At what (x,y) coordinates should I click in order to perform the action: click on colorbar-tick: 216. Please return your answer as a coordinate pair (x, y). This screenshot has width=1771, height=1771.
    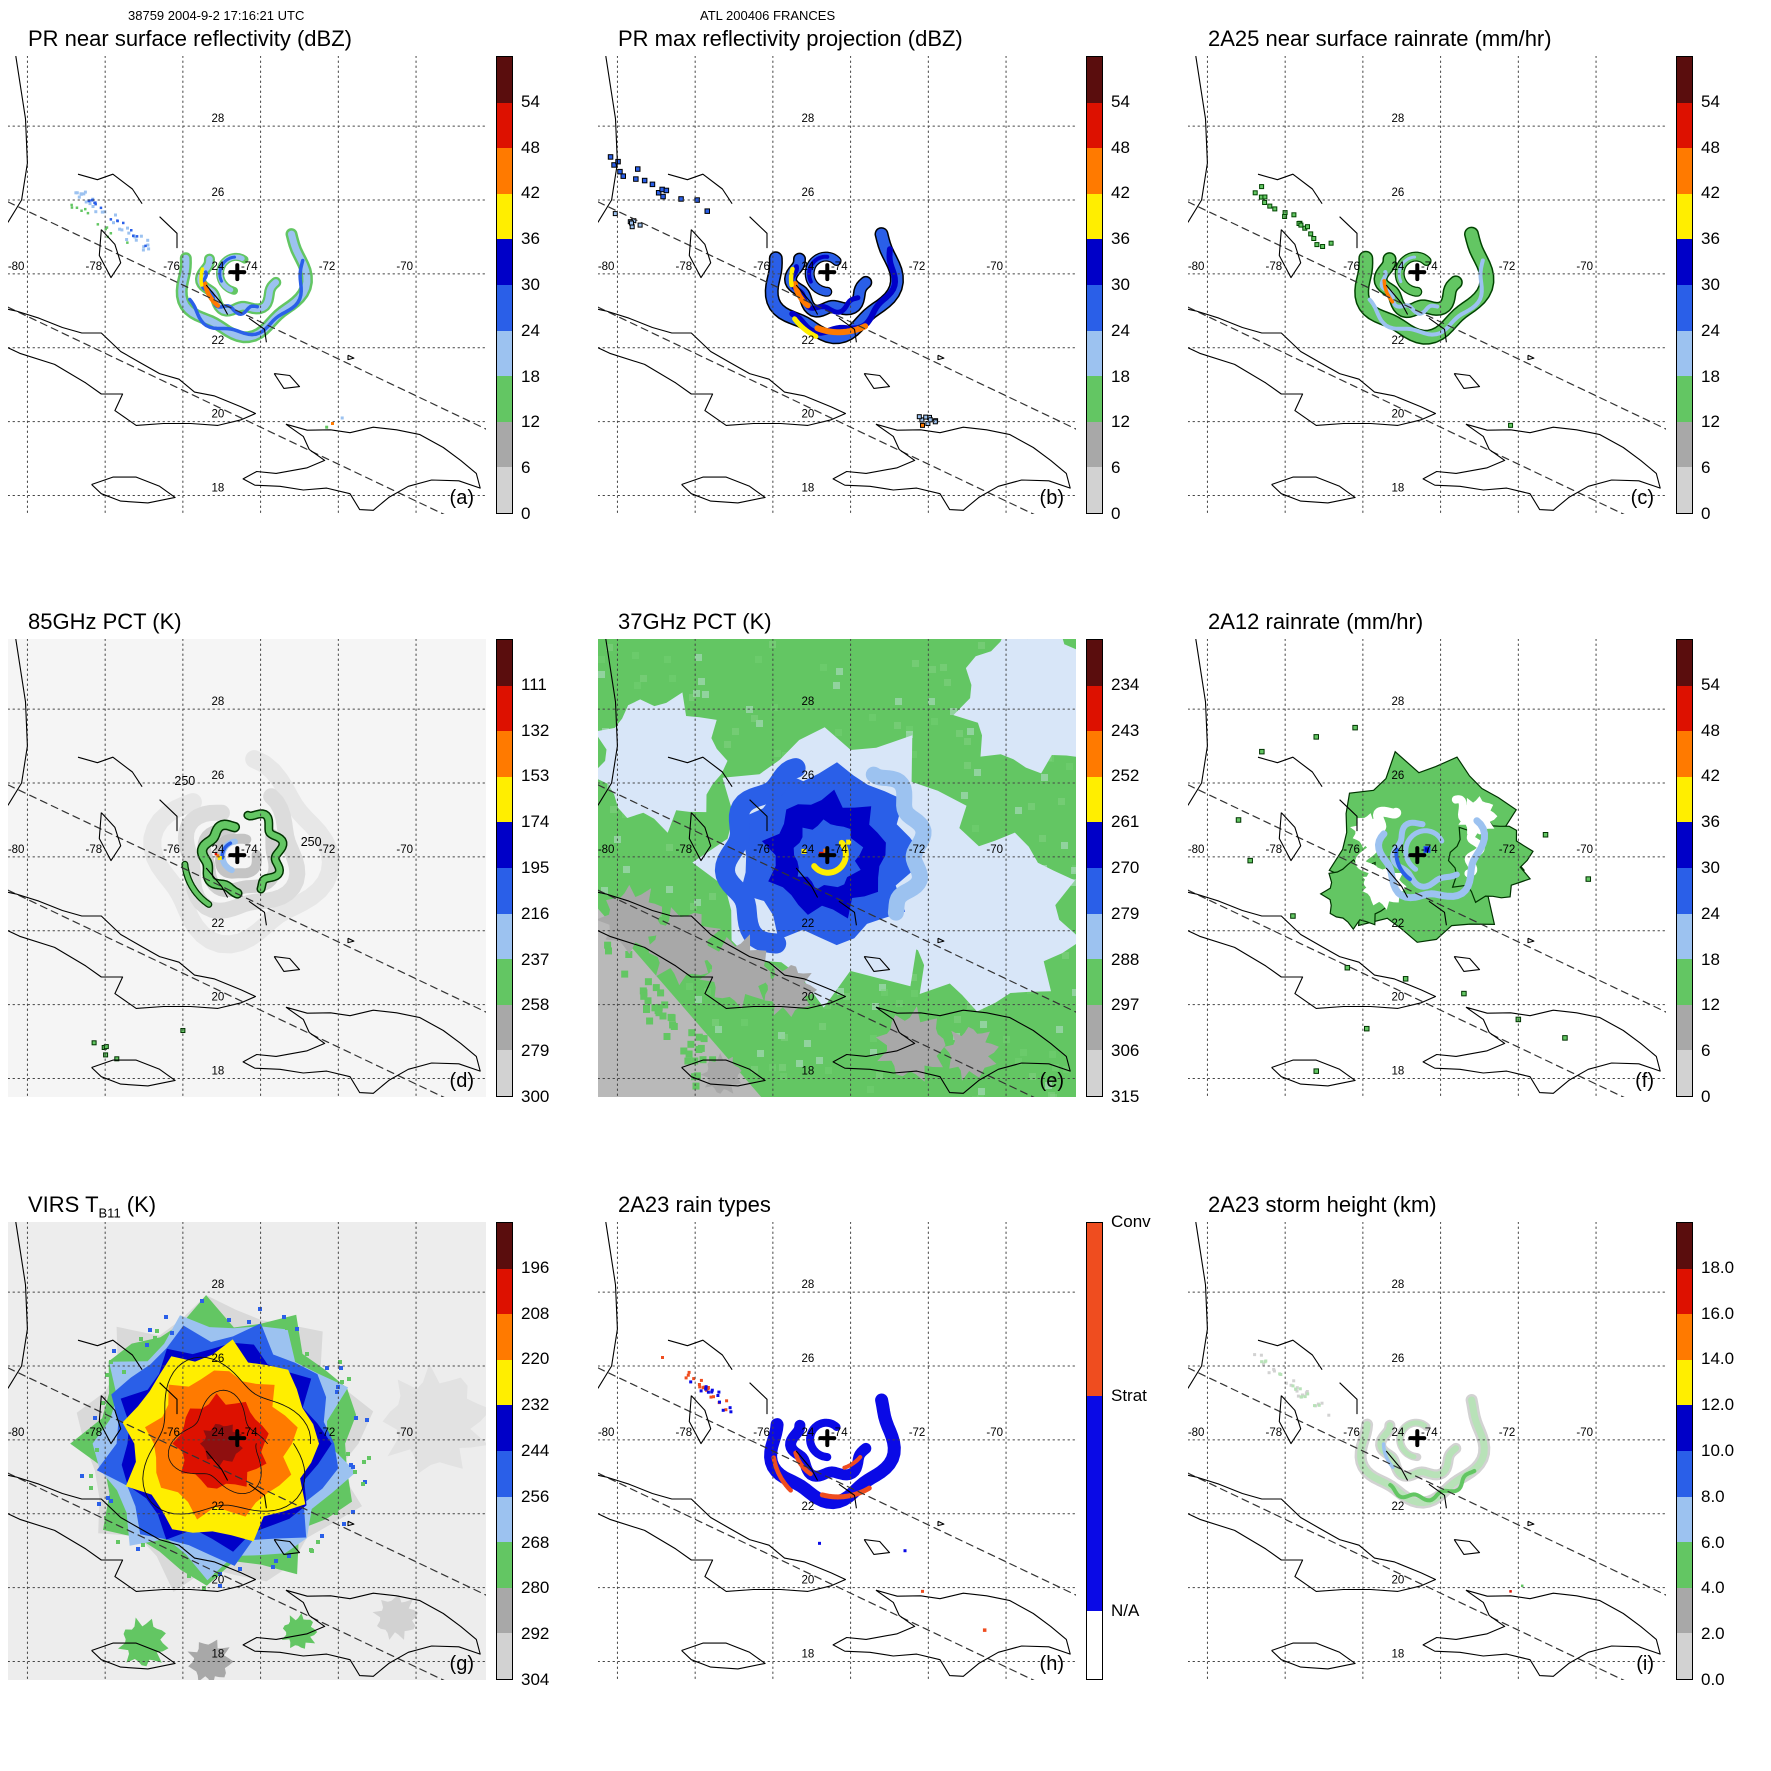
    Looking at the image, I should click on (535, 913).